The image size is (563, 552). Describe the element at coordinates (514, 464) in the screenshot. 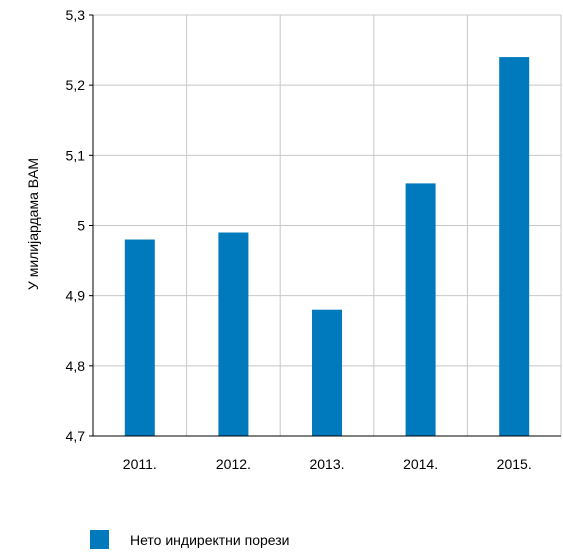

I see `x-tick-label: 2015.` at that location.